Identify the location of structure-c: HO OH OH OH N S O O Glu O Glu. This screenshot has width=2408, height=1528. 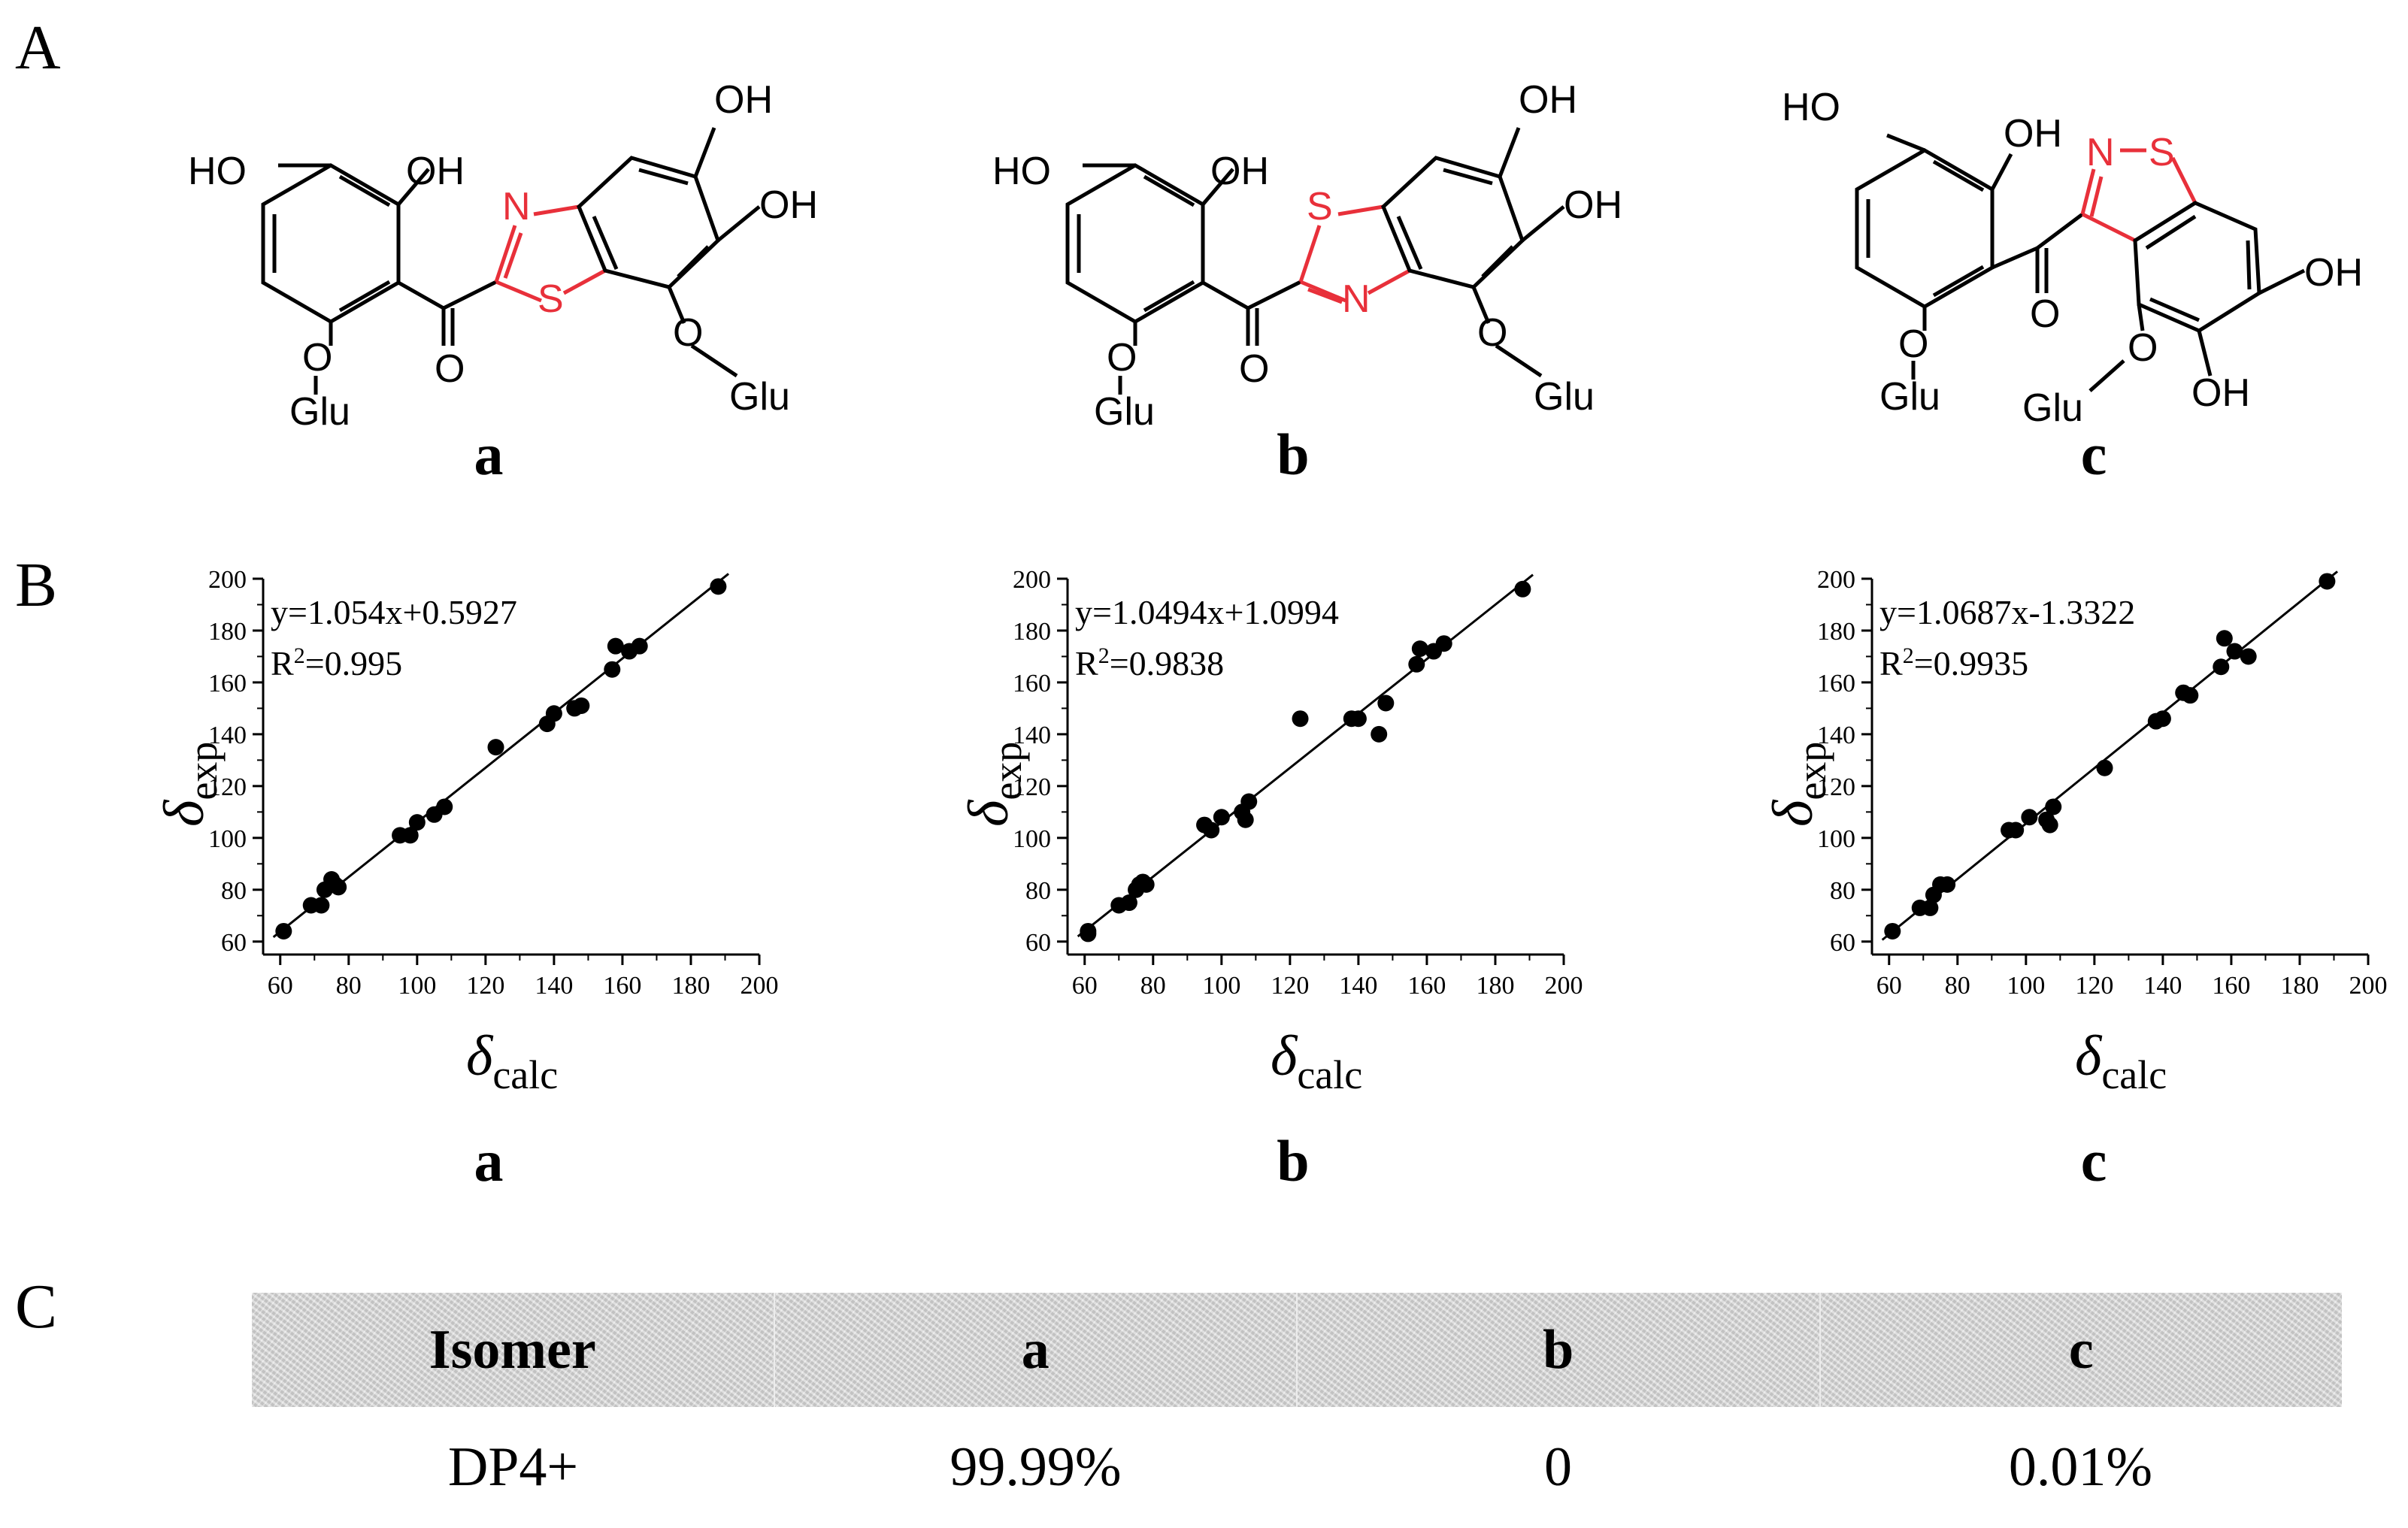
(2080, 233).